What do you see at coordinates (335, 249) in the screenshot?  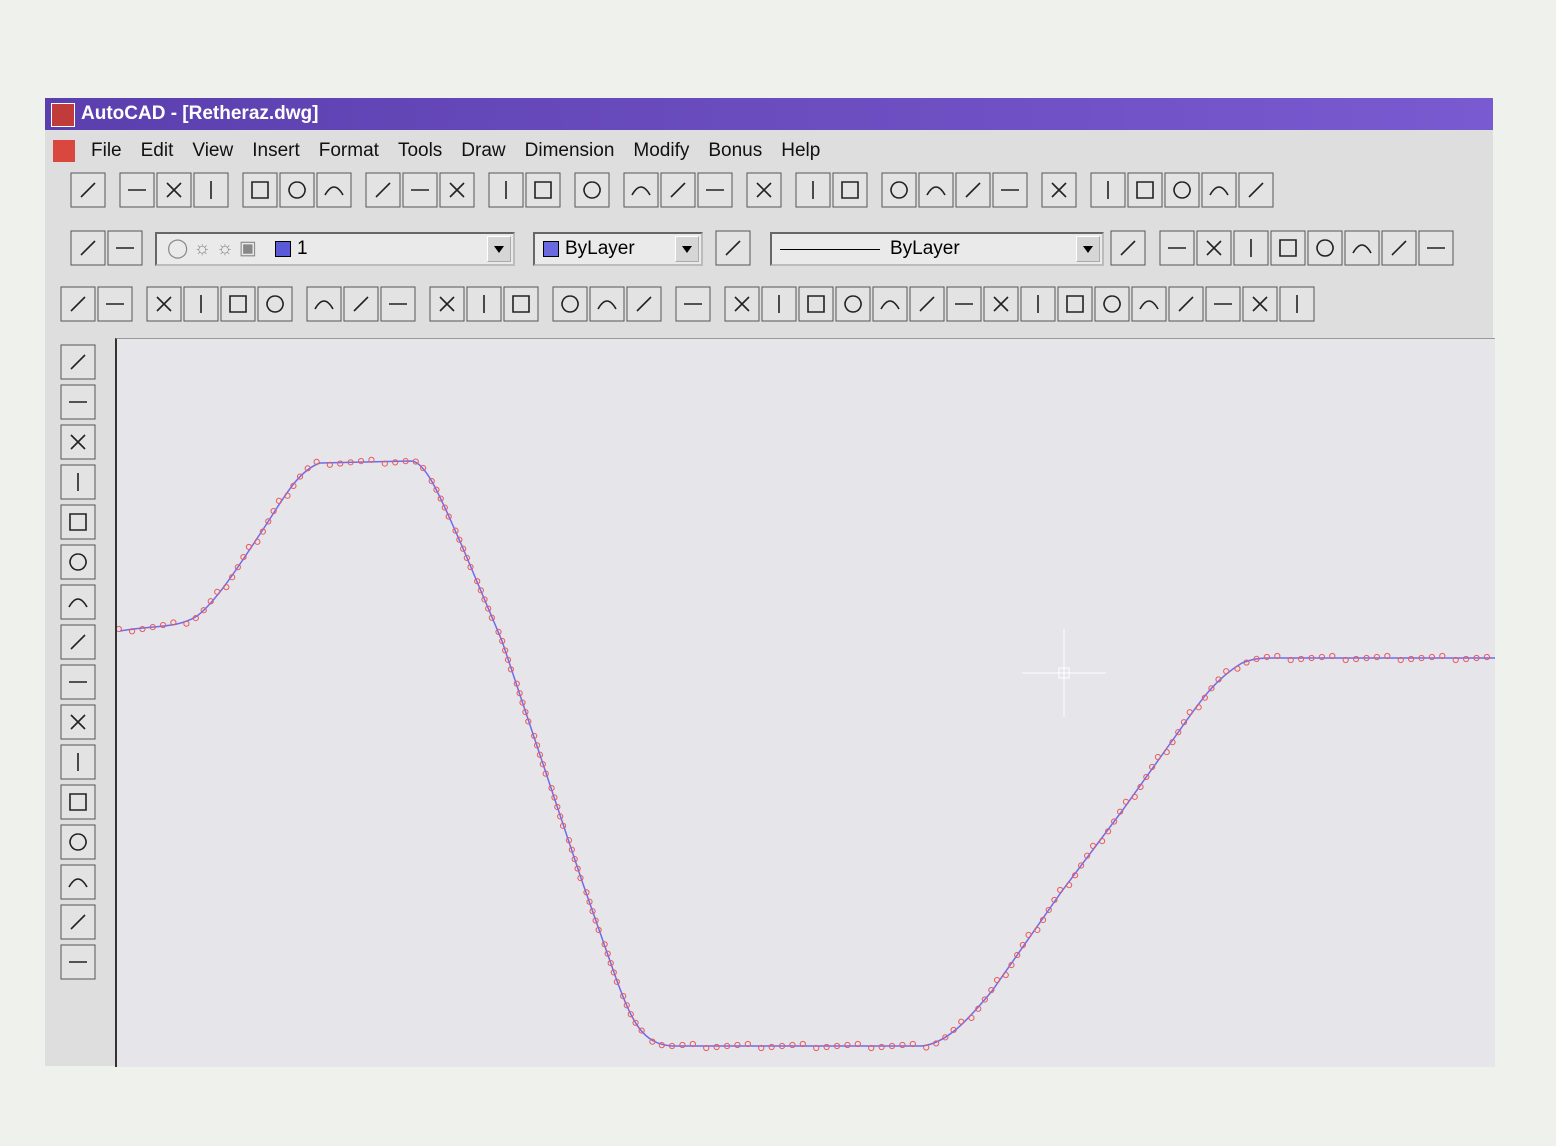 I see `layer-combo: ◯ ☼ ☼ ▣ 1` at bounding box center [335, 249].